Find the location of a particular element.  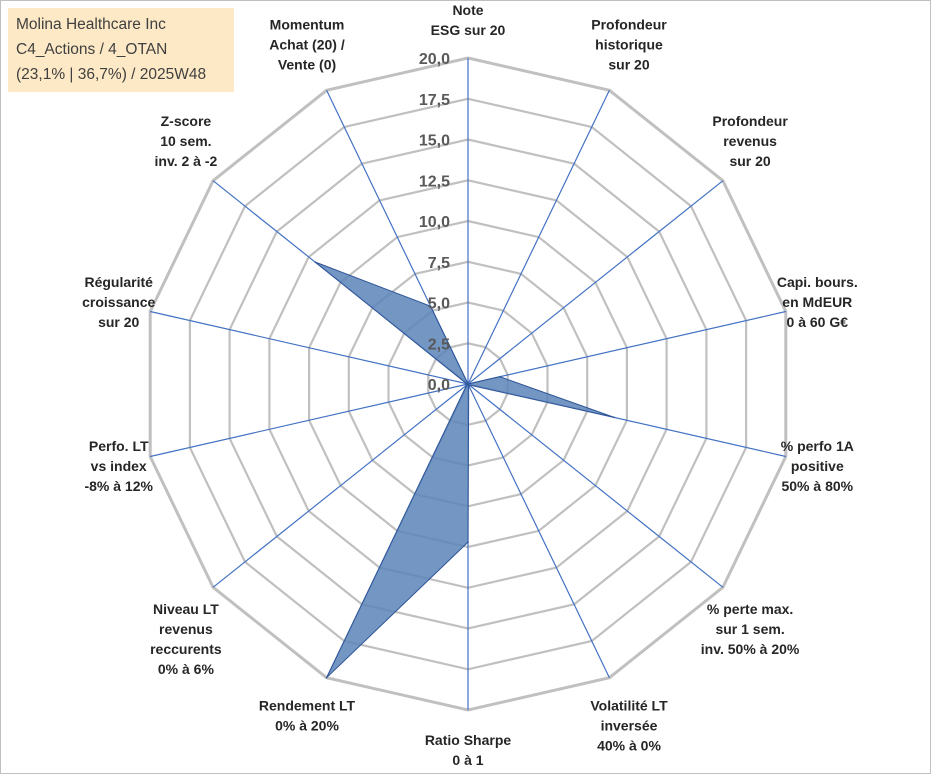

axis-label-3: Profondeur revenus sur 20 is located at coordinates (750, 141).